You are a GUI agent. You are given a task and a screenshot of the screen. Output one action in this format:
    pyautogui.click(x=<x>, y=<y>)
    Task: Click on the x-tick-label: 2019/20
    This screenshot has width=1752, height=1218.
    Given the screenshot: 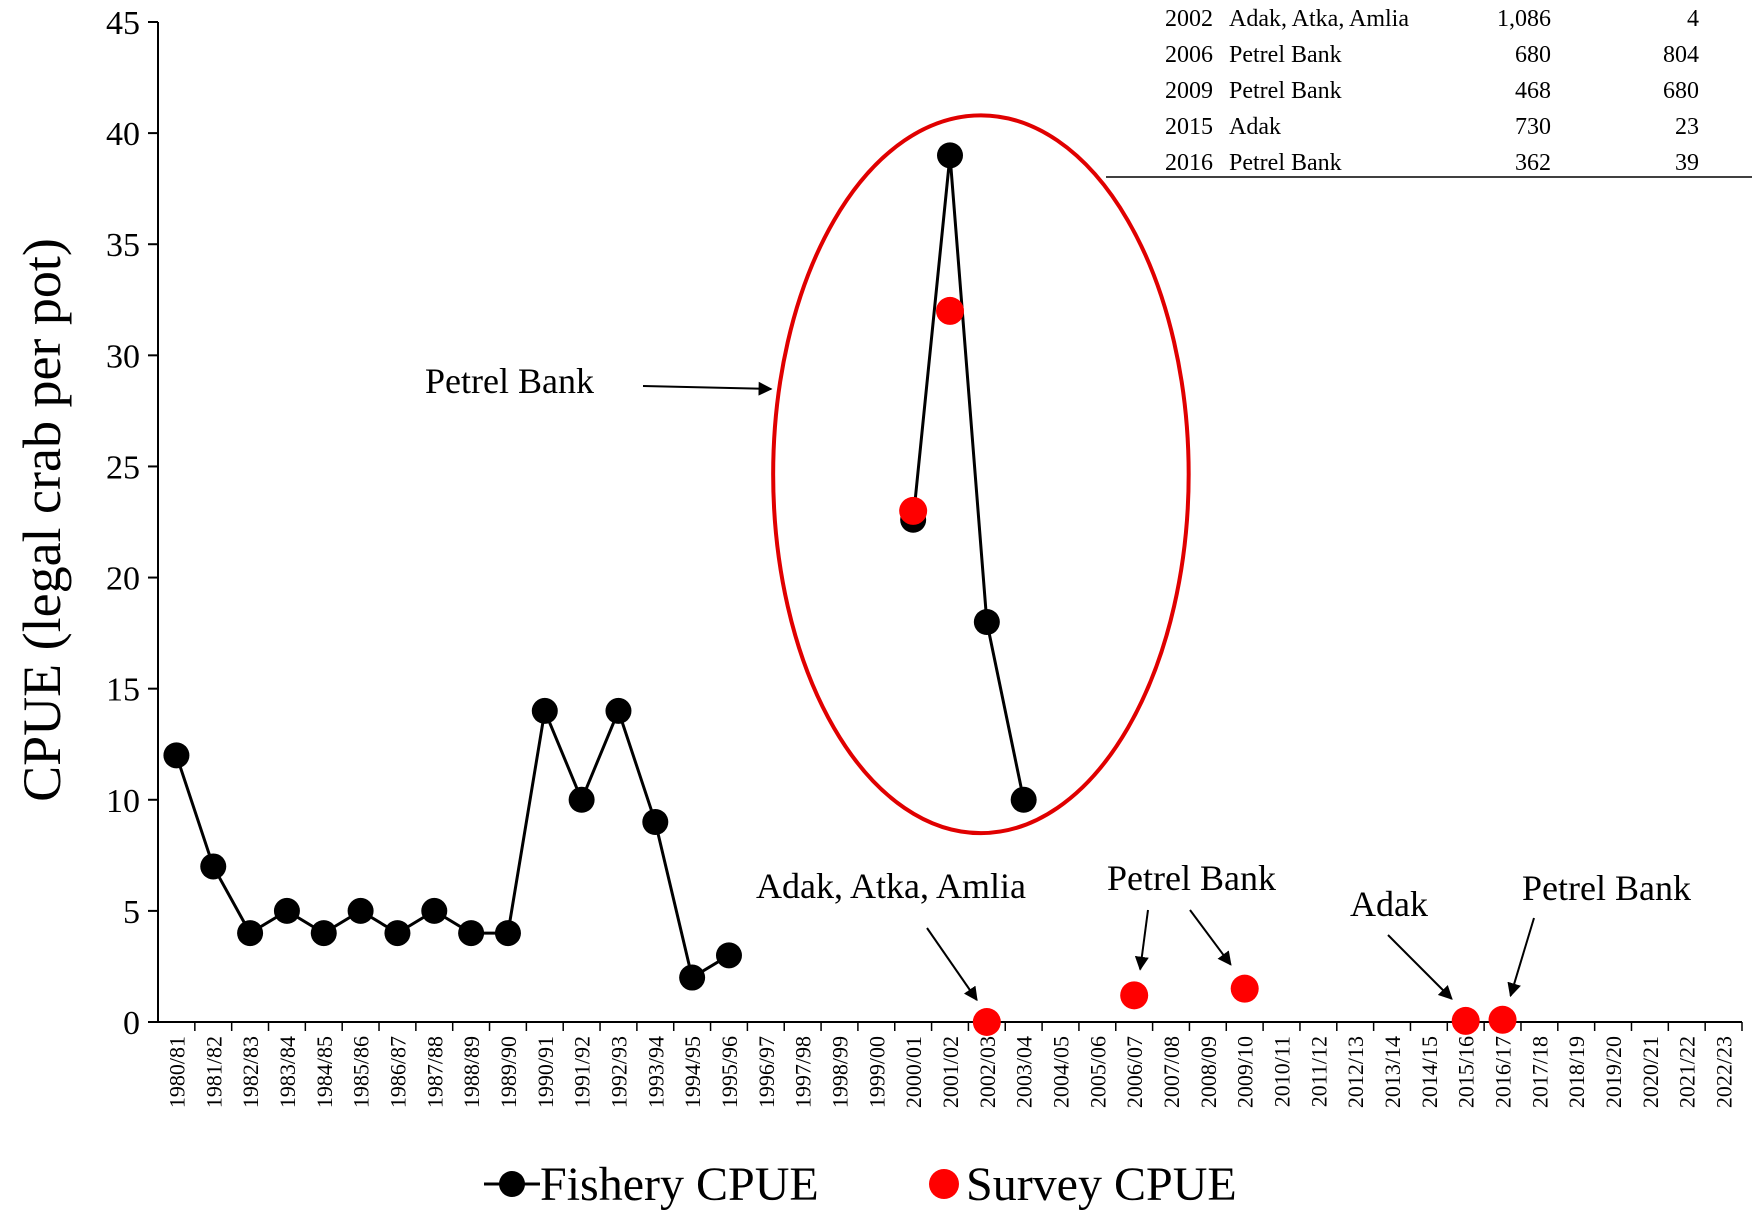 What is the action you would take?
    pyautogui.click(x=1613, y=1072)
    